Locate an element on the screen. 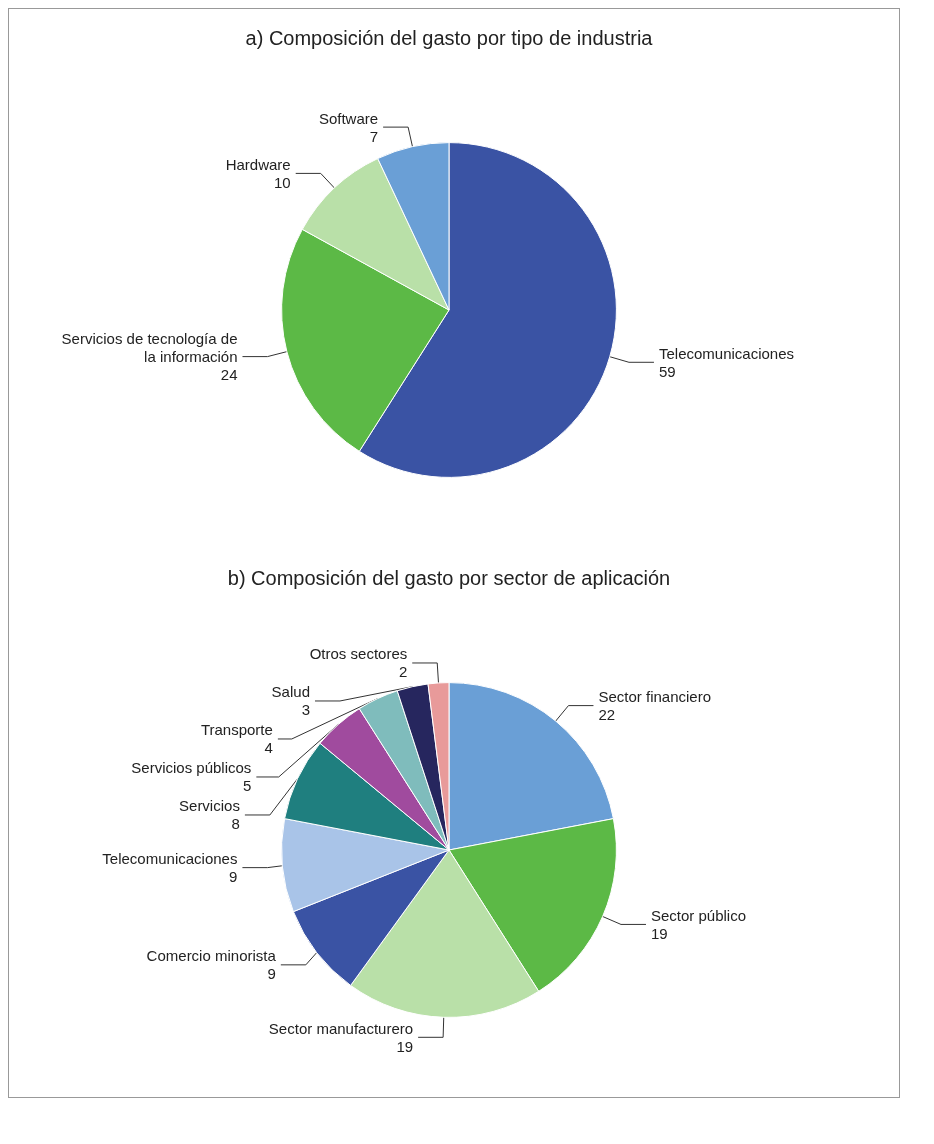  slice-label: Software is located at coordinates (348, 118).